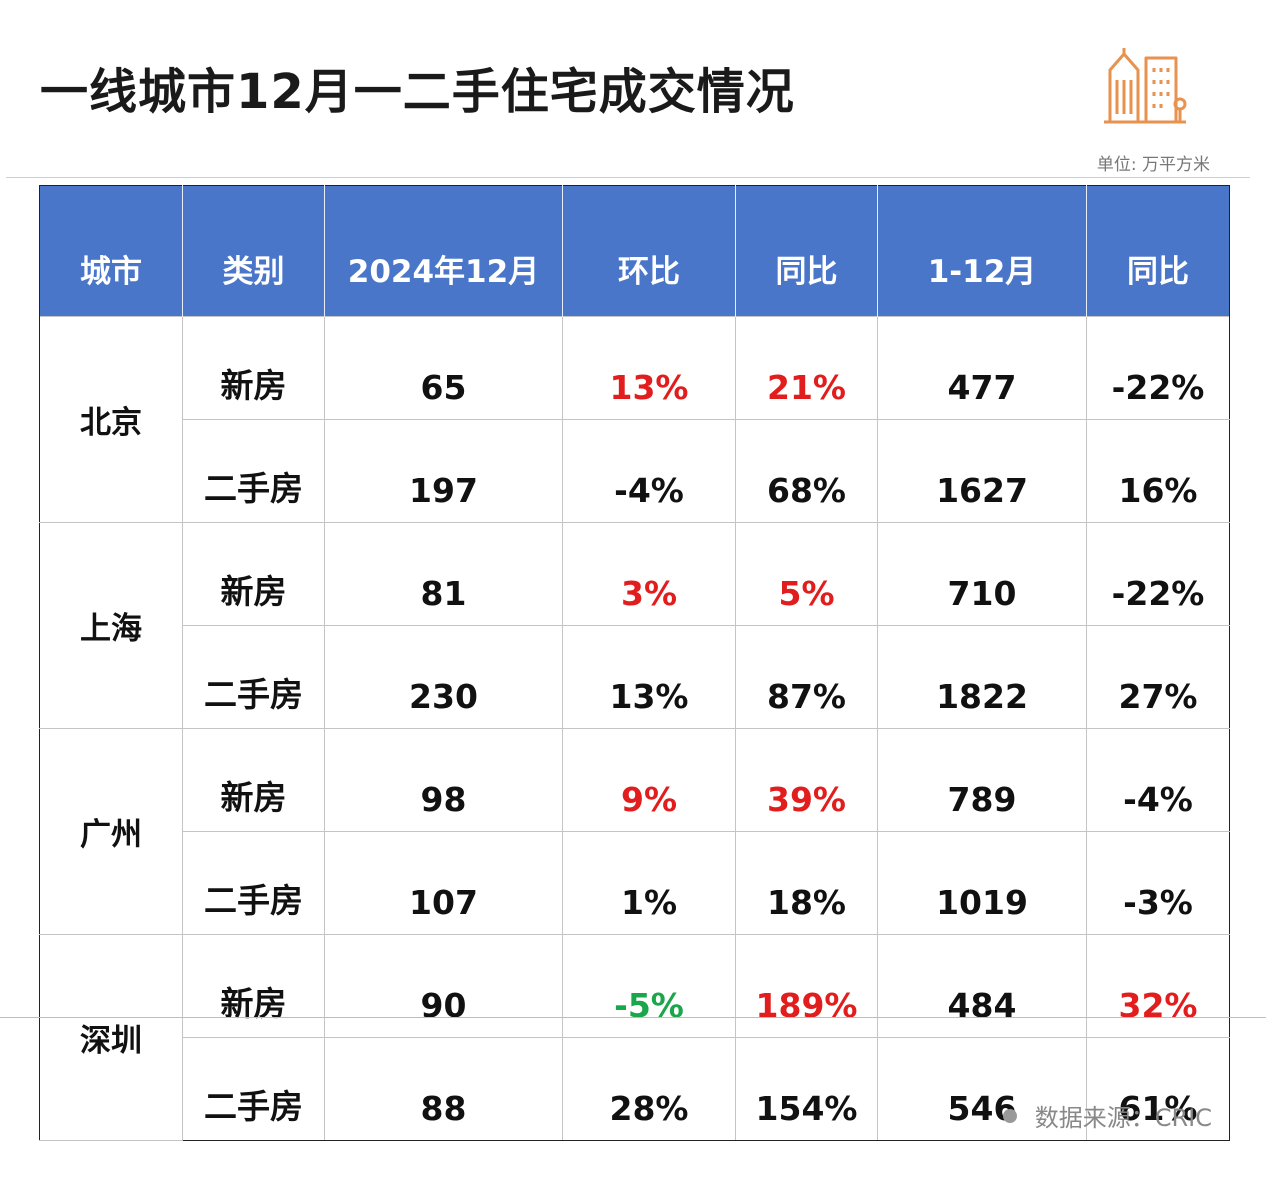  Describe the element at coordinates (111, 1037) in the screenshot. I see `city-cell: 深圳` at that location.